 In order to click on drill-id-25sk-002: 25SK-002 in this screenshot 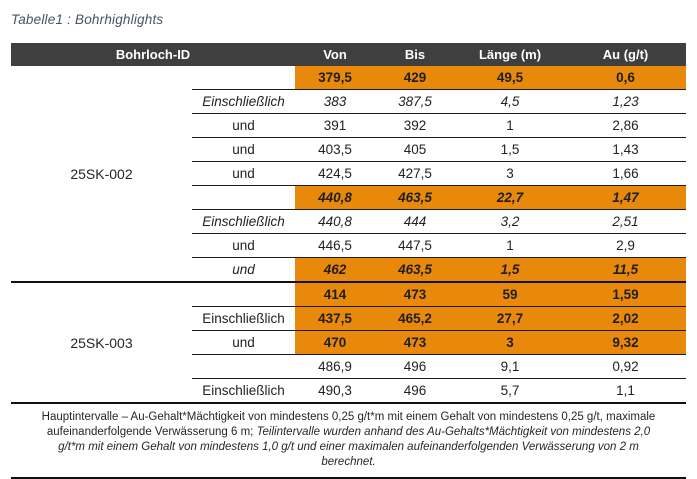, I will do `click(101, 174)`.